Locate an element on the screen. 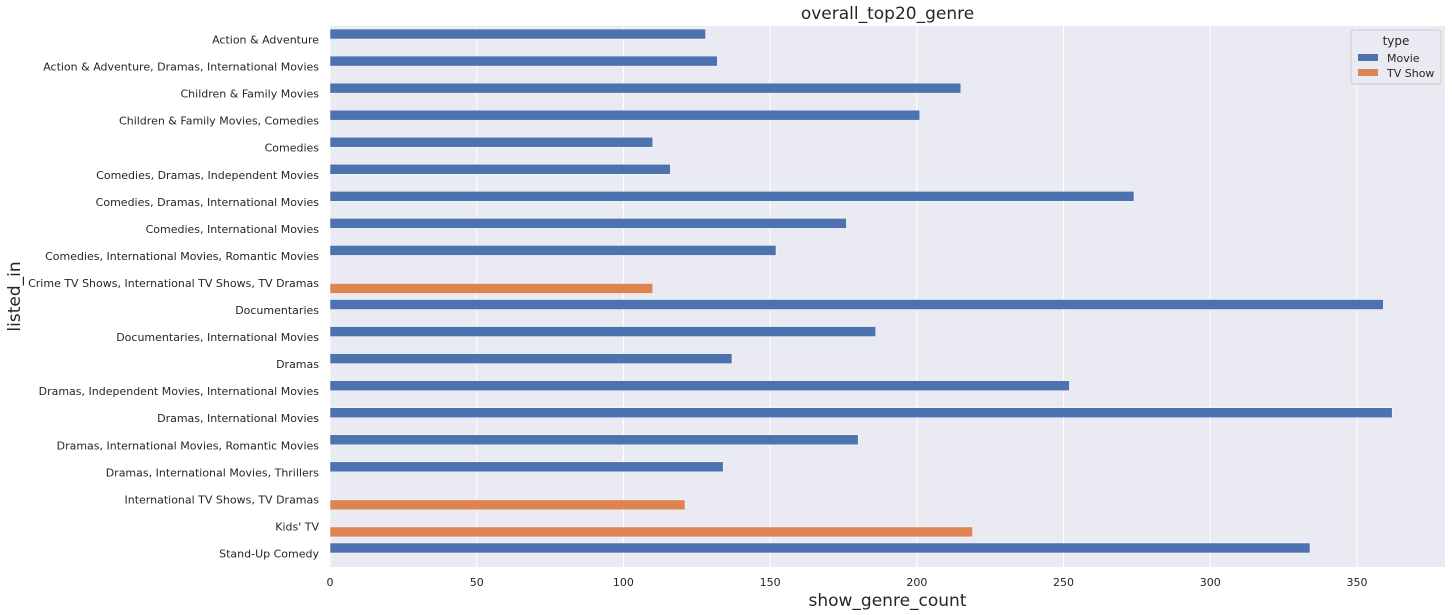 The width and height of the screenshot is (1452, 615). bar-movie-comedies-international-movies is located at coordinates (588, 223).